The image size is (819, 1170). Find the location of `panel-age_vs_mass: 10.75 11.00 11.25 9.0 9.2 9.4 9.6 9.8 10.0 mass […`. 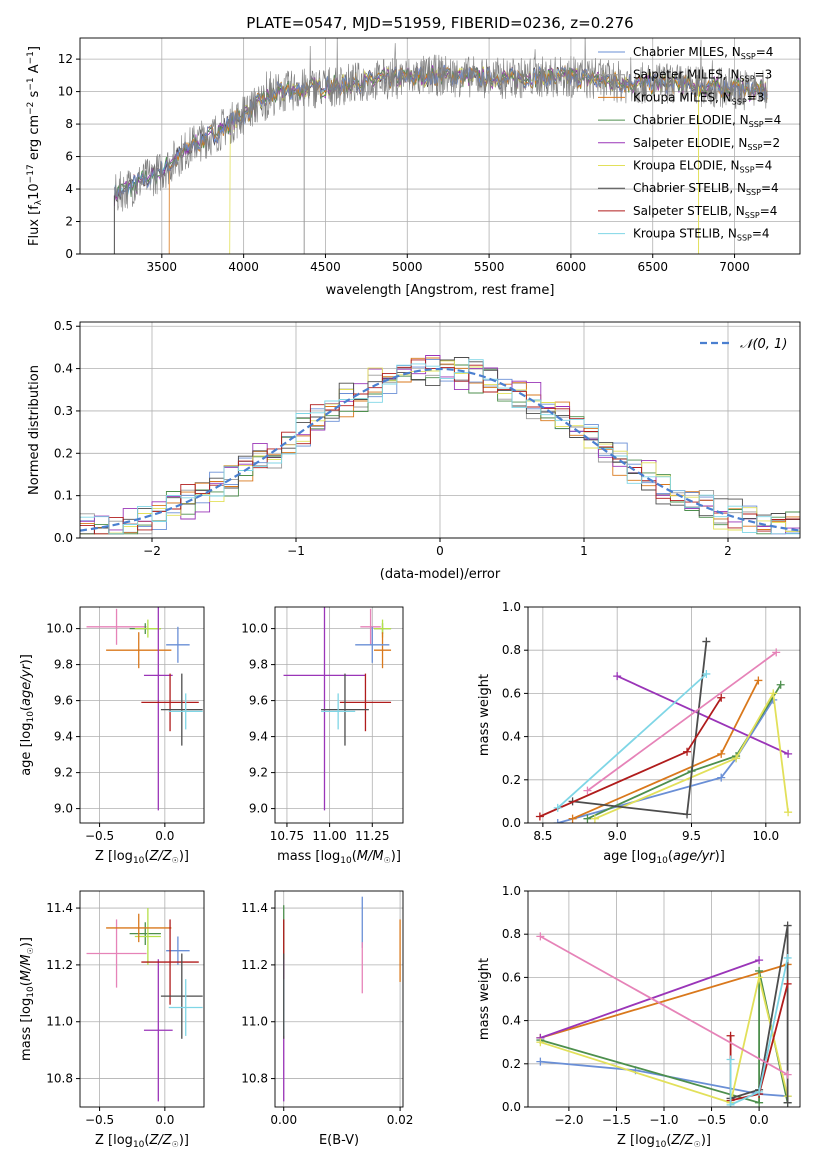

panel-age_vs_mass: 10.75 11.00 11.25 9.0 9.2 9.4 9.6 9.8 10.0 mass [… is located at coordinates (322, 736).